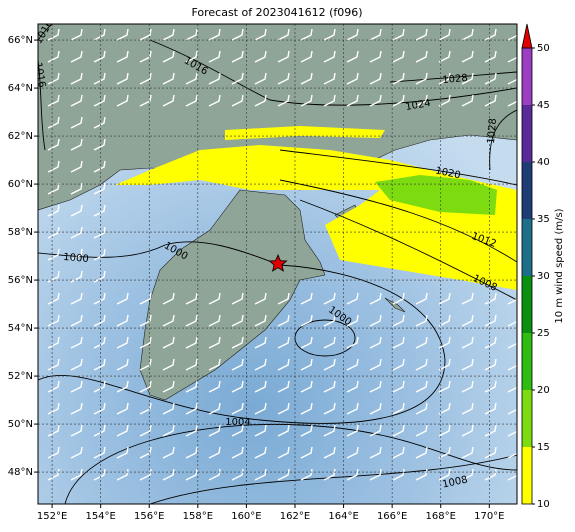 The width and height of the screenshot is (575, 532). Describe the element at coordinates (20, 376) in the screenshot. I see `y-tick-label: 52°N` at that location.